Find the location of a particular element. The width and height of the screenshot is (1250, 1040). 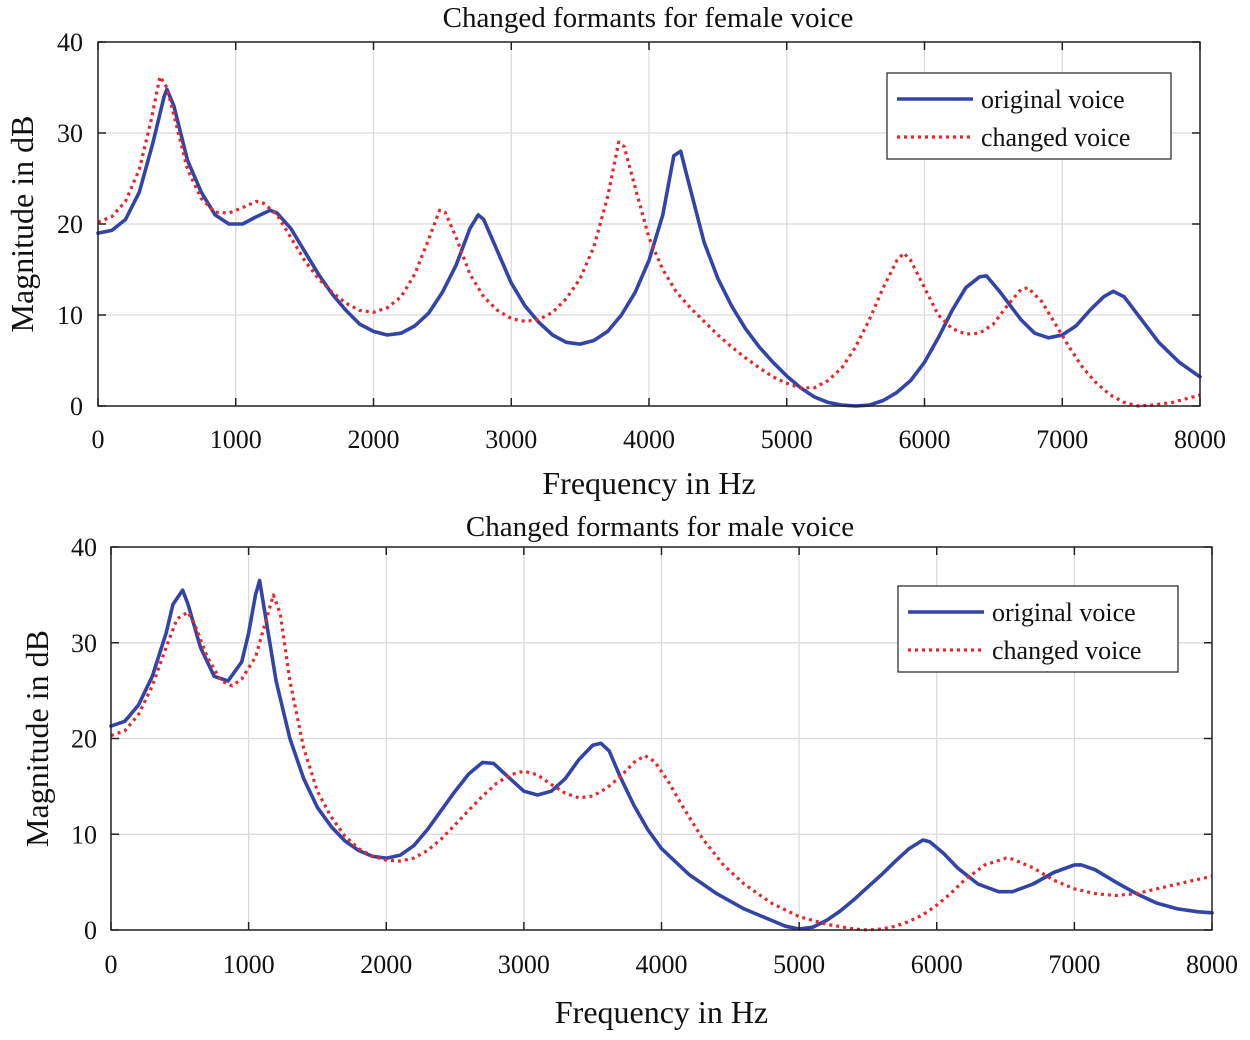

chart-title: Changed formants for female voice is located at coordinates (648, 18).